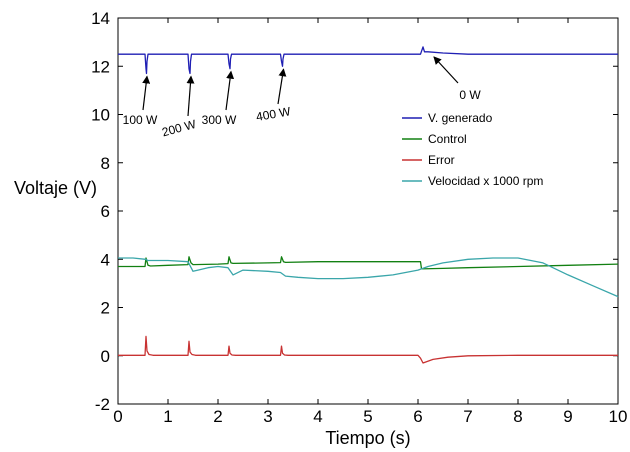 The image size is (630, 452). I want to click on y-tick-label: 6, so click(105, 211).